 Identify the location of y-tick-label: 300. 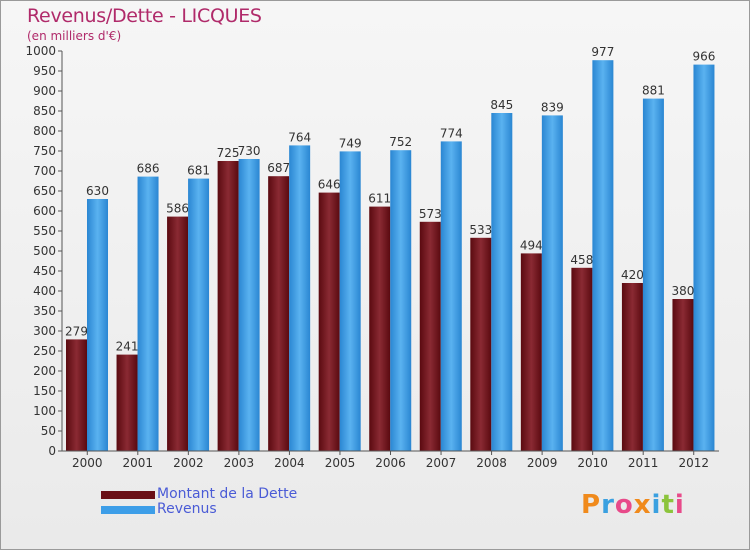
(44, 331).